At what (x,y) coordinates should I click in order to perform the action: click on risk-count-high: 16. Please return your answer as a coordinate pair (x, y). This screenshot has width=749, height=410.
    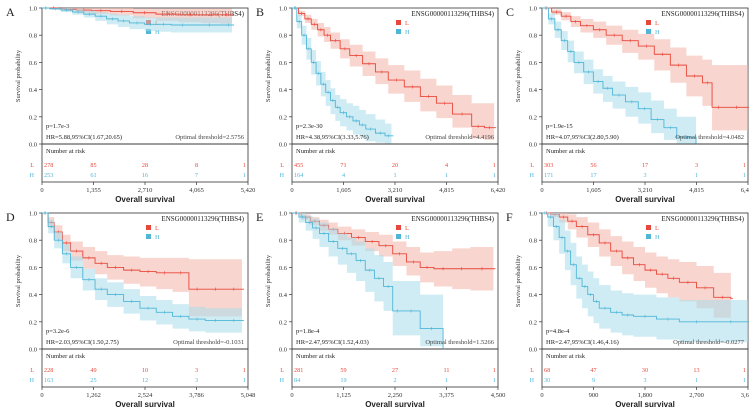
    Looking at the image, I should click on (145, 175).